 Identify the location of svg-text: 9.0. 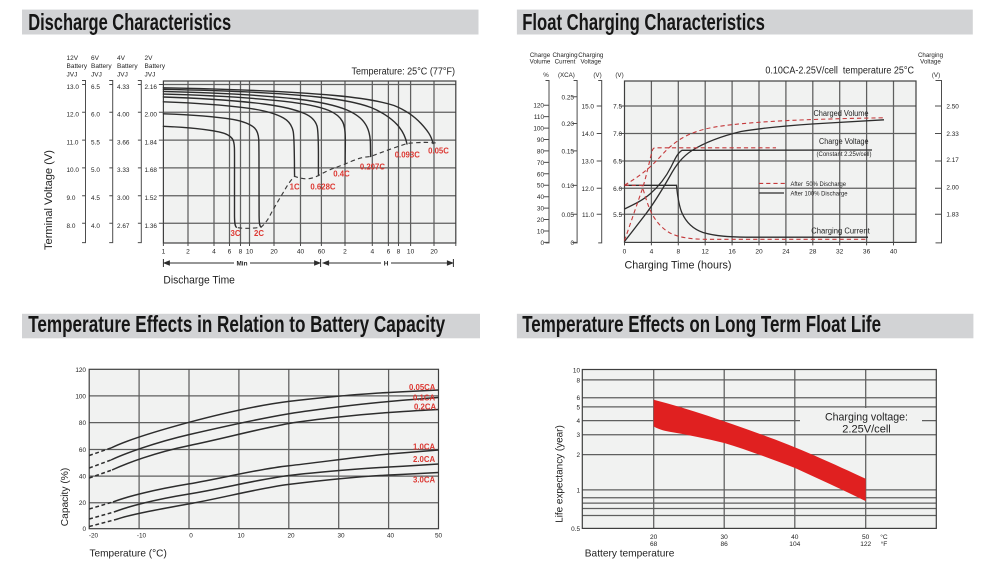
(71, 198).